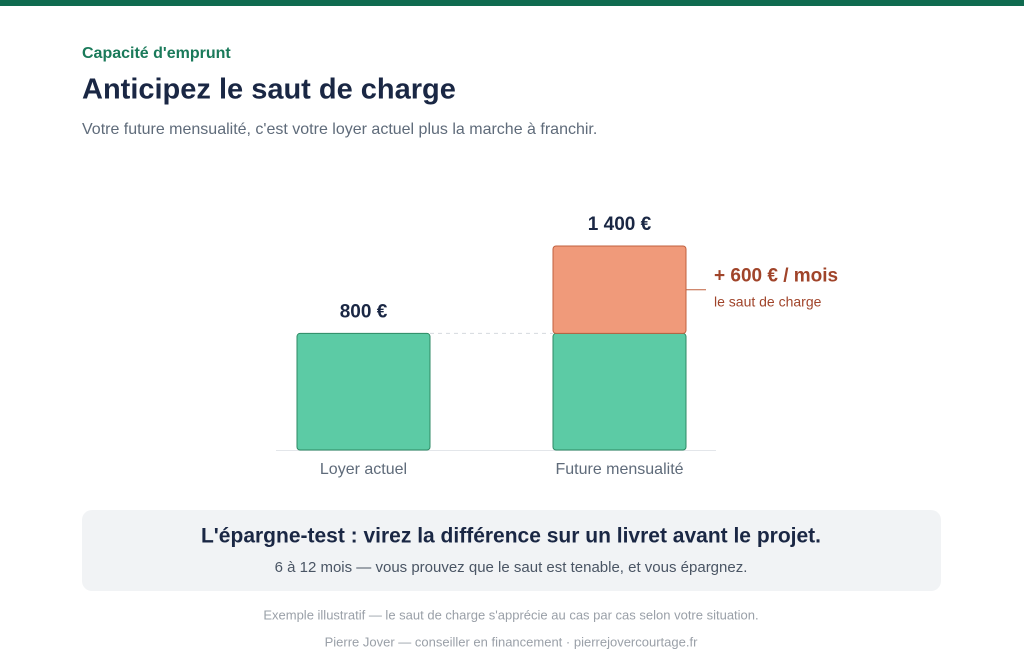 This screenshot has width=1024, height=672. Describe the element at coordinates (776, 276) in the screenshot. I see `value-label: + 600 € / mois` at that location.